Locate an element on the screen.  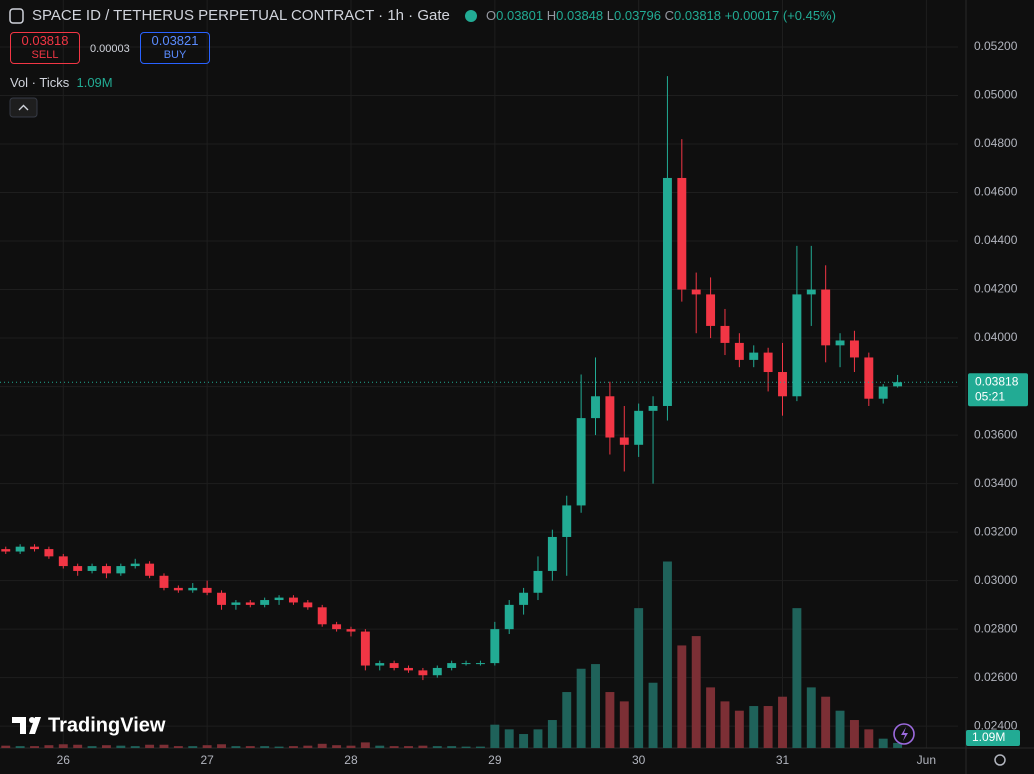
change: +0.00017 (+0.45%) is located at coordinates (780, 15).